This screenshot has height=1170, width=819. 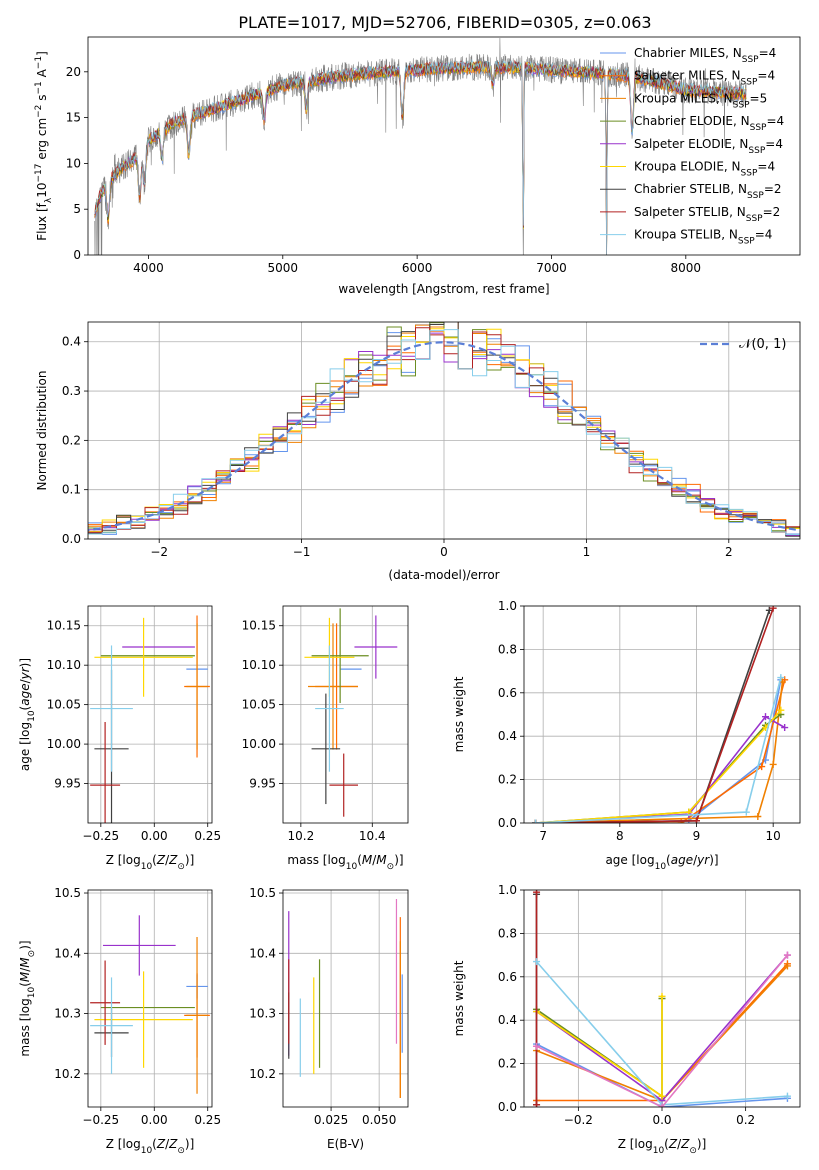 What do you see at coordinates (746, 344) in the screenshot?
I see `label-part: 𝒩` at bounding box center [746, 344].